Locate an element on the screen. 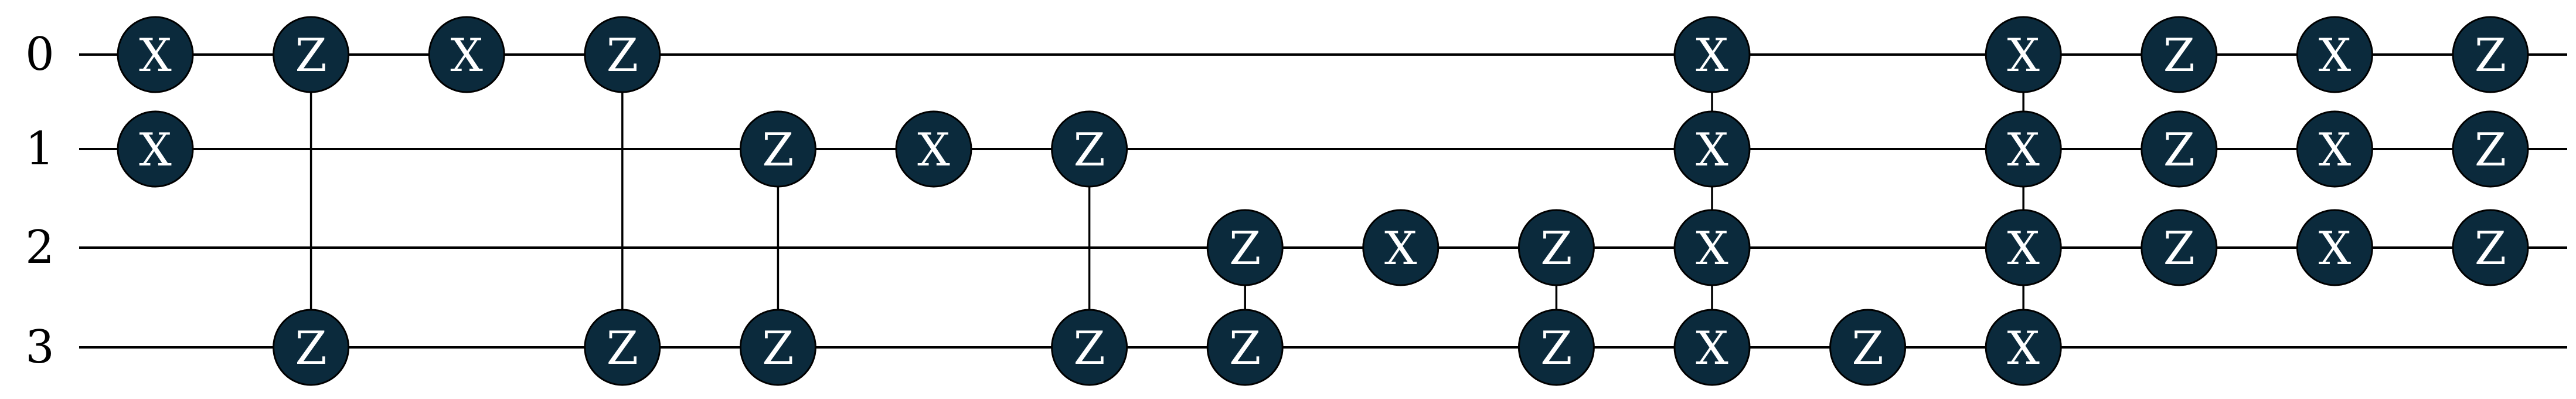 The image size is (2576, 399). x-gate-q0-layer10: X is located at coordinates (1712, 54).